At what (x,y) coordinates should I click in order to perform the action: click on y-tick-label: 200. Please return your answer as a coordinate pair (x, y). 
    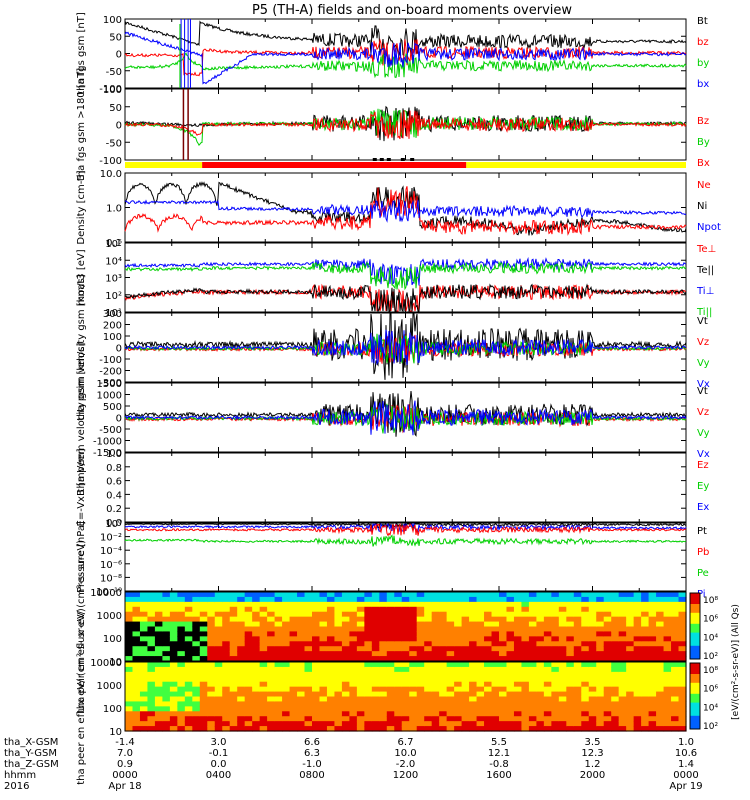
    Looking at the image, I should click on (112, 326).